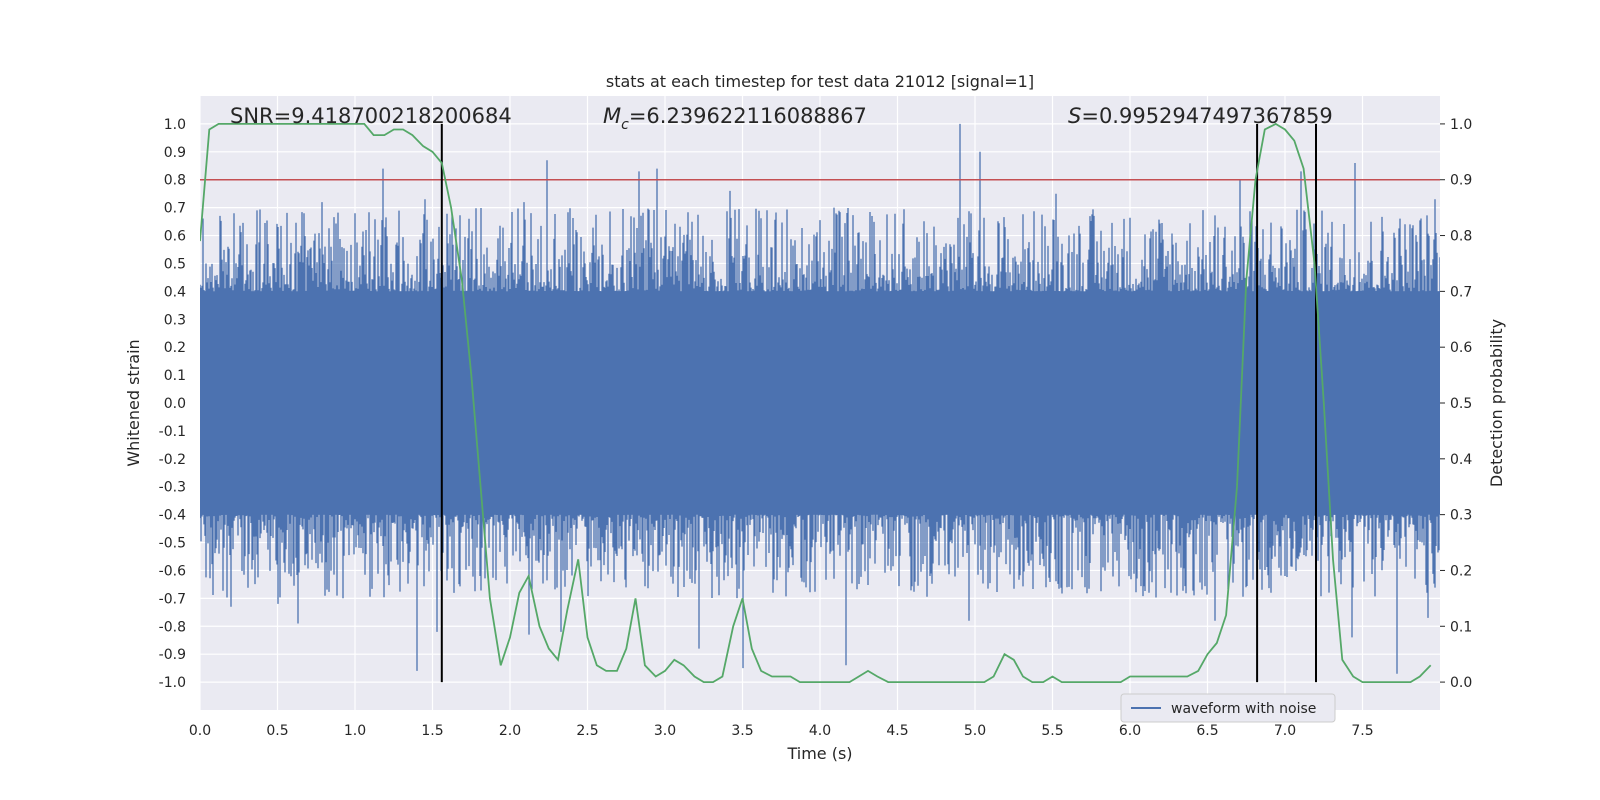 This screenshot has width=1600, height=800. I want to click on y-tick-label: -0.8, so click(172, 627).